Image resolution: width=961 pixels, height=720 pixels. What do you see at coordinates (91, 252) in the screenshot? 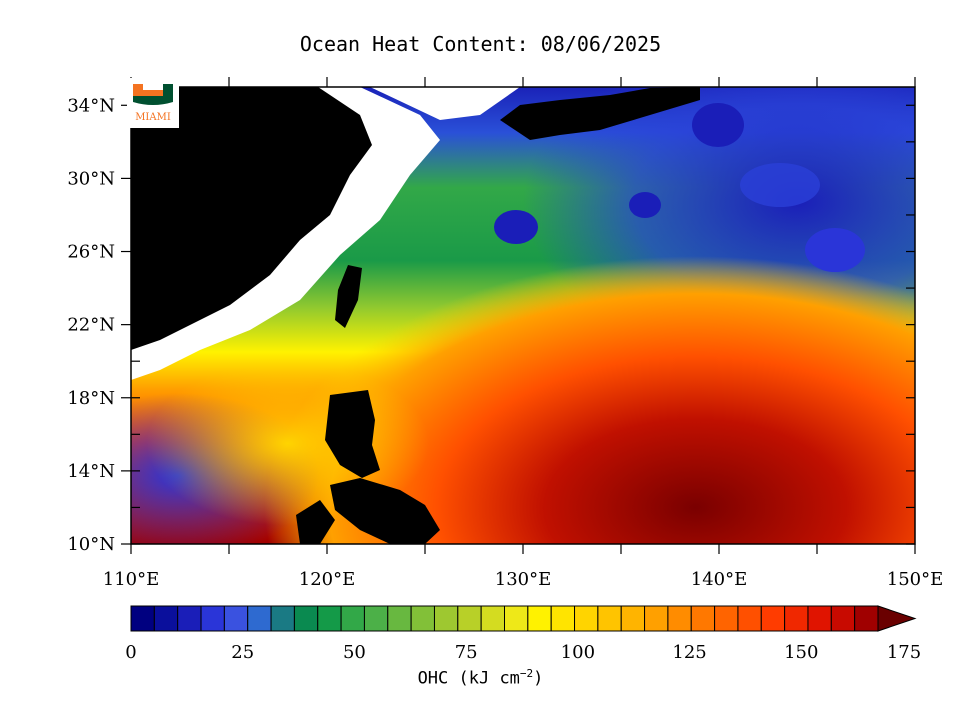
I see `lat-tick-label: 26°N` at bounding box center [91, 252].